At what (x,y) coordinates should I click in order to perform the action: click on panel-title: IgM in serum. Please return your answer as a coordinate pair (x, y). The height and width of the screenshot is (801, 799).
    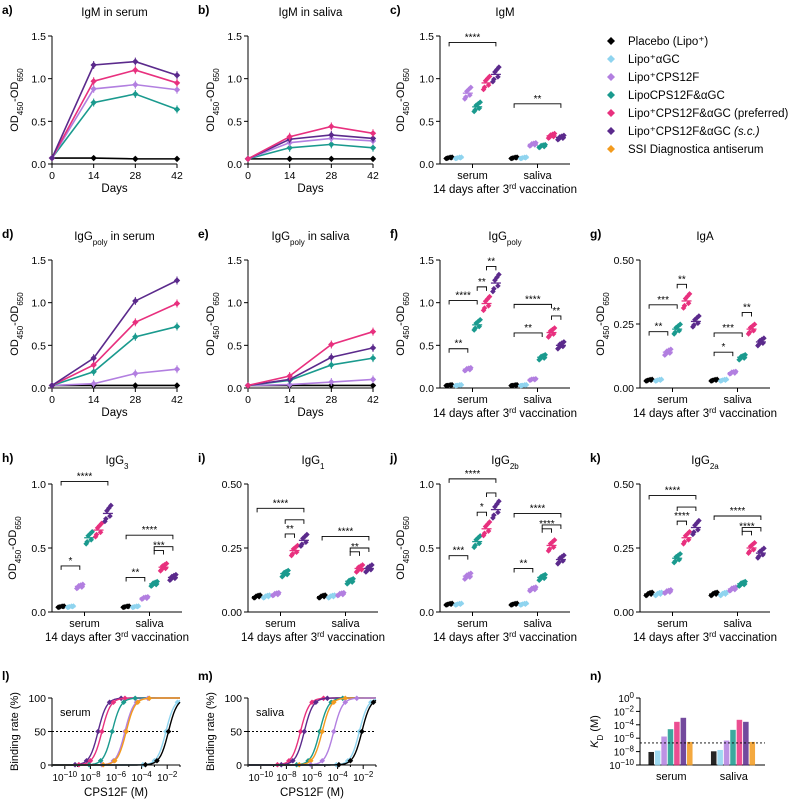
    Looking at the image, I should click on (114, 13).